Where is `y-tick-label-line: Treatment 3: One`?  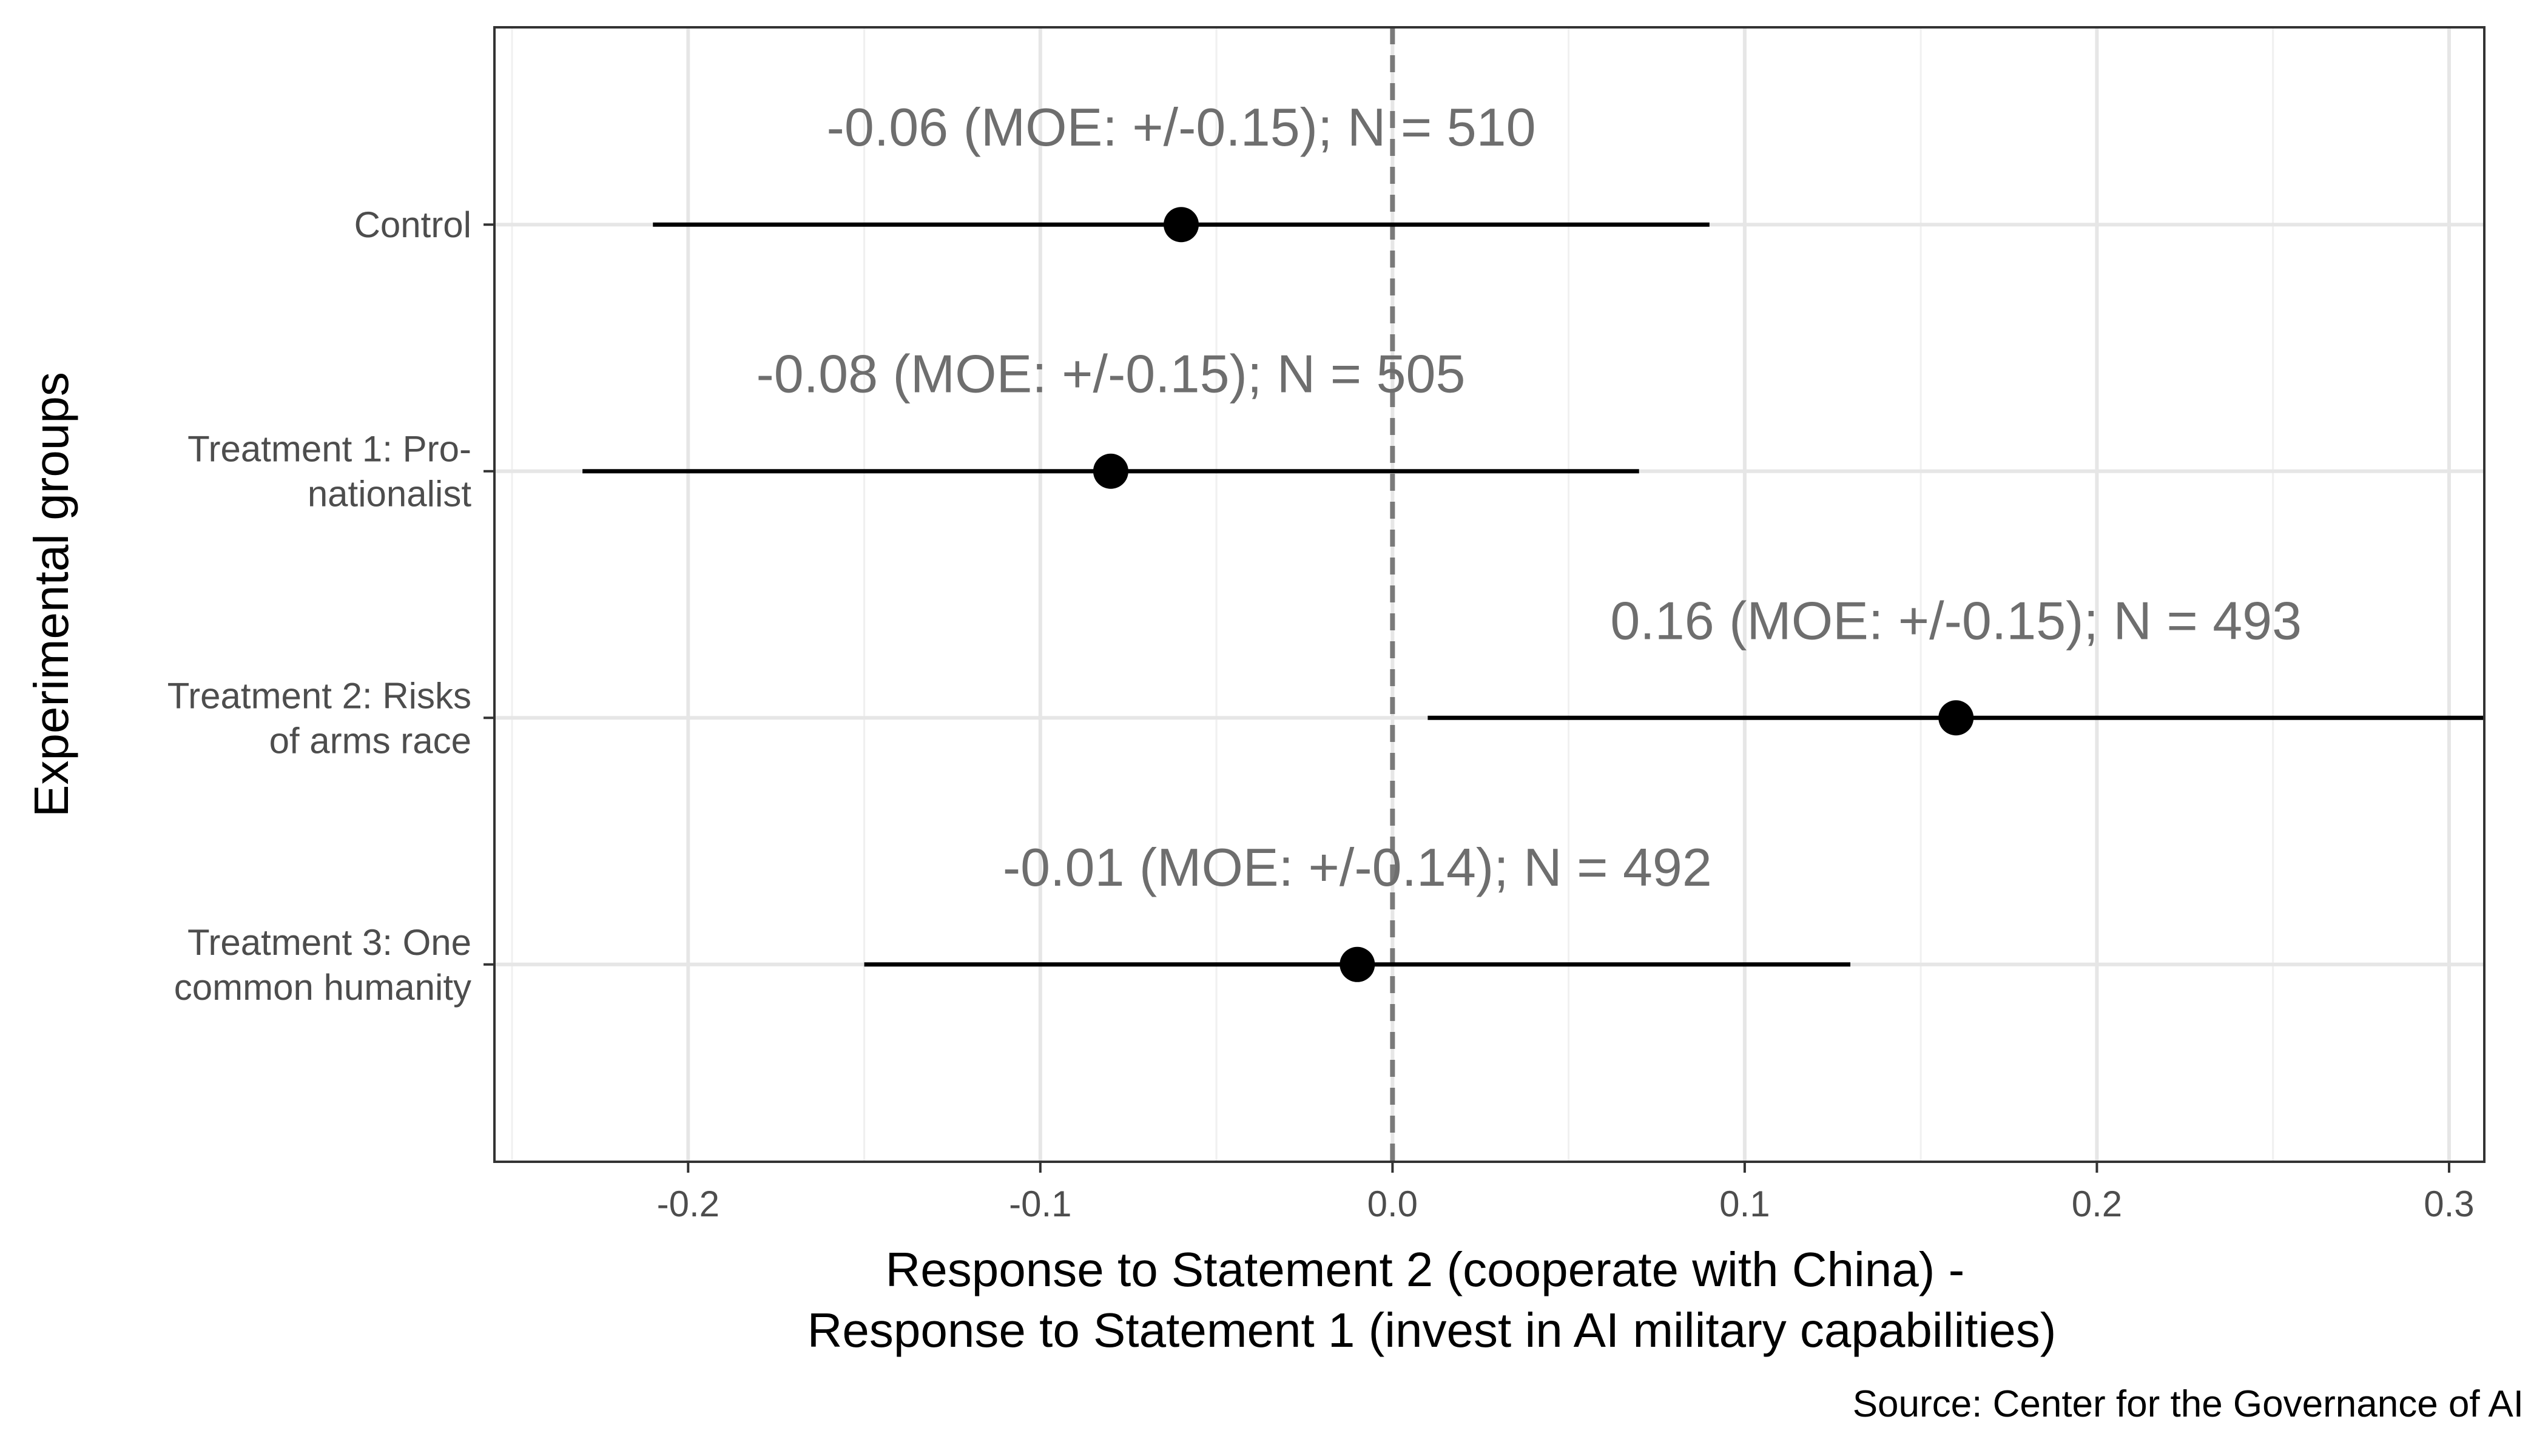
y-tick-label-line: Treatment 3: One is located at coordinates (329, 942).